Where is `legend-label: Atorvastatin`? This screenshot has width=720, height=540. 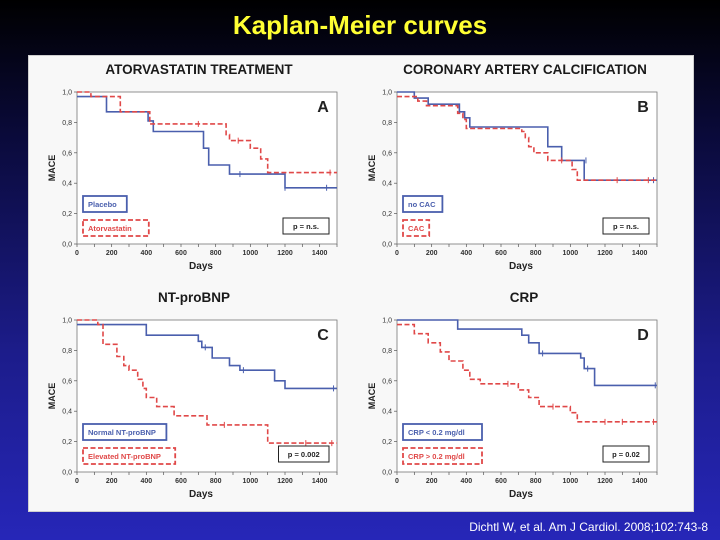 legend-label: Atorvastatin is located at coordinates (110, 228).